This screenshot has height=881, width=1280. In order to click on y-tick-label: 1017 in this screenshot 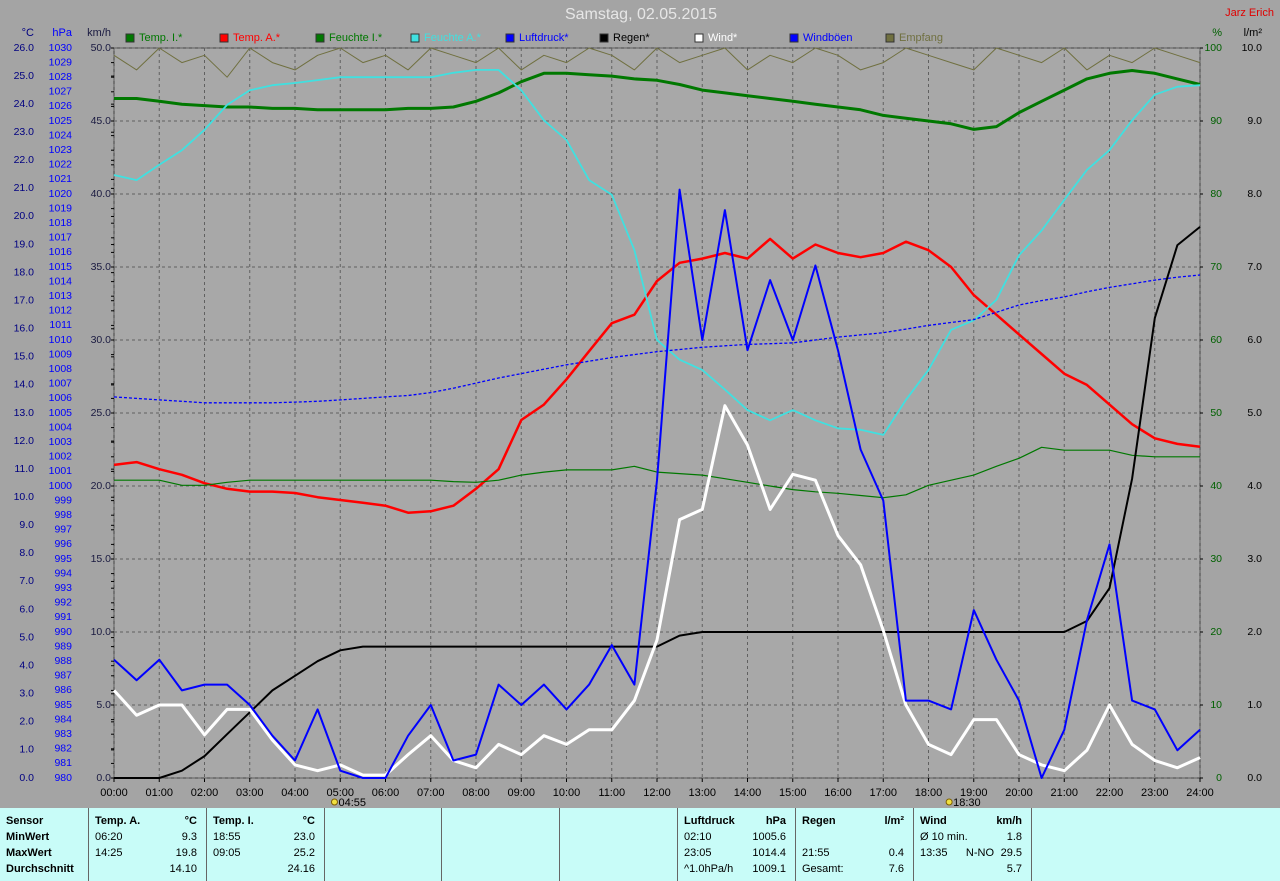, I will do `click(61, 238)`.